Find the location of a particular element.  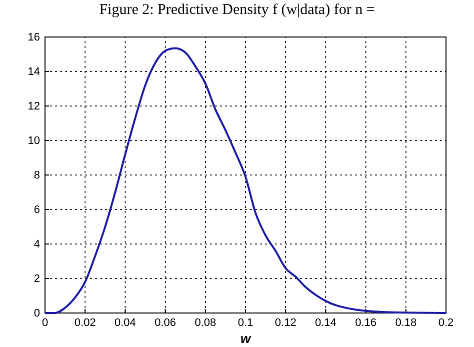

x-tick-label: 0.1 is located at coordinates (246, 322).